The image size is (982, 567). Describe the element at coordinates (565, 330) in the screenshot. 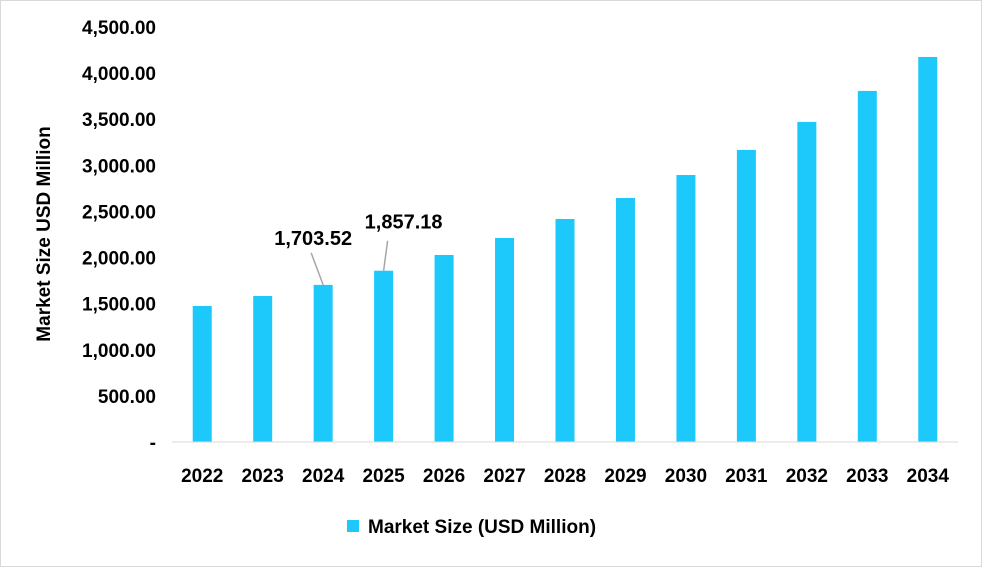

I see `bar-2028` at that location.